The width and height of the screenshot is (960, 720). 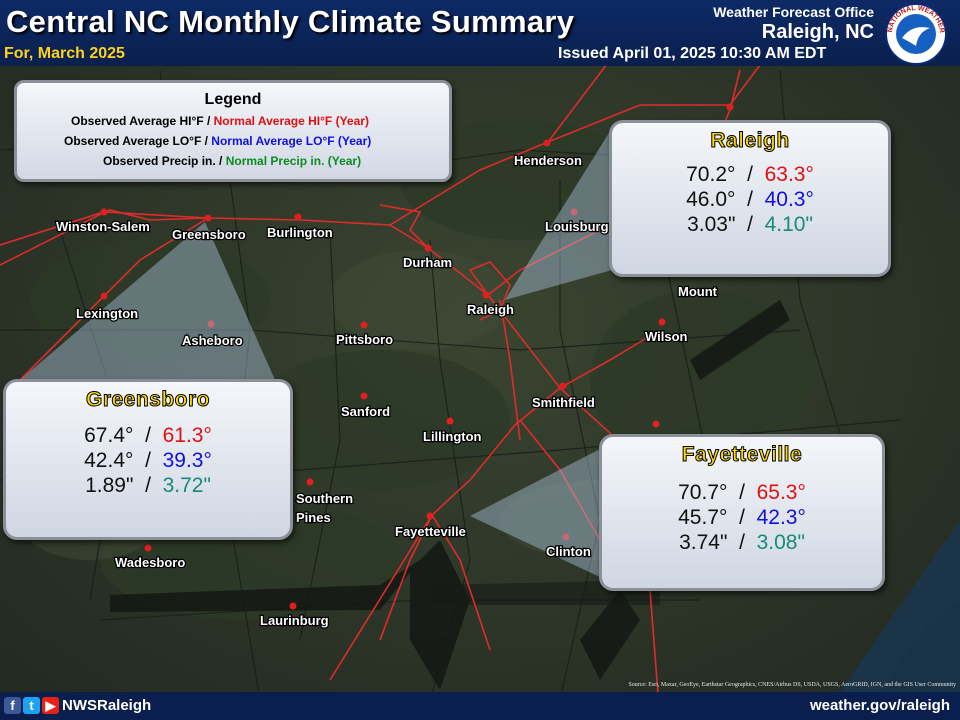 What do you see at coordinates (536, 513) in the screenshot?
I see `fayetteville-callout` at bounding box center [536, 513].